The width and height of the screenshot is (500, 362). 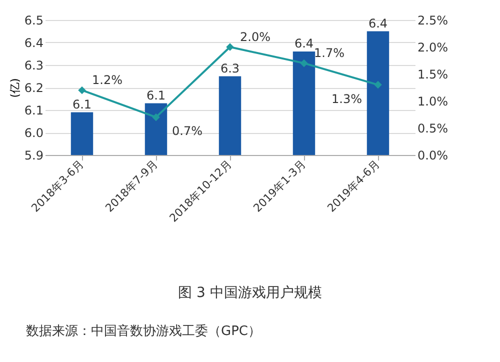 What do you see at coordinates (143, 331) in the screenshot?
I see `source-note: 数据来源：中国音数协游戏工委（GPC）` at bounding box center [143, 331].